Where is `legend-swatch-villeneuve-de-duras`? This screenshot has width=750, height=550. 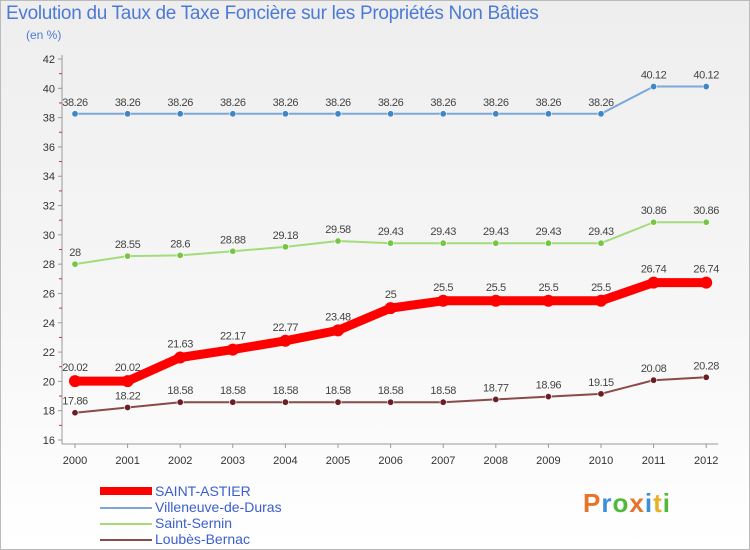 legend-swatch-villeneuve-de-duras is located at coordinates (126, 508).